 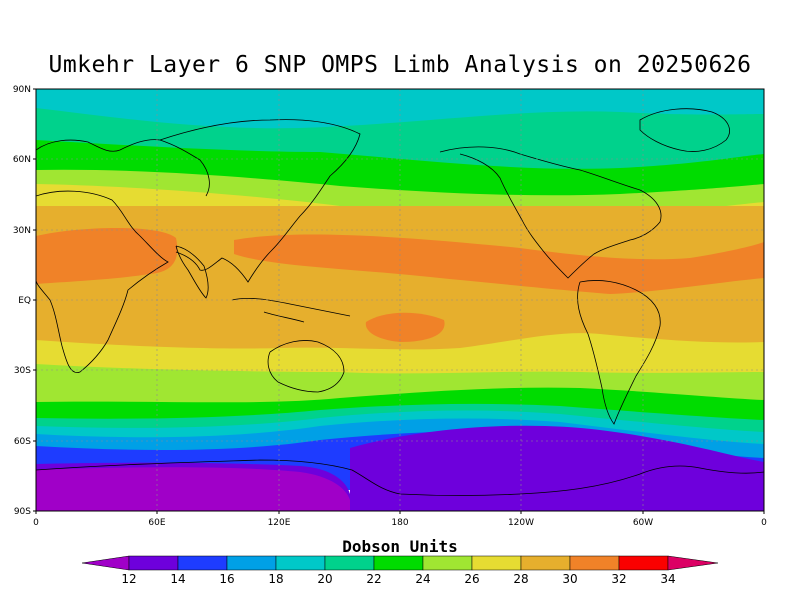 I want to click on max-north-africa, so click(x=107, y=256).